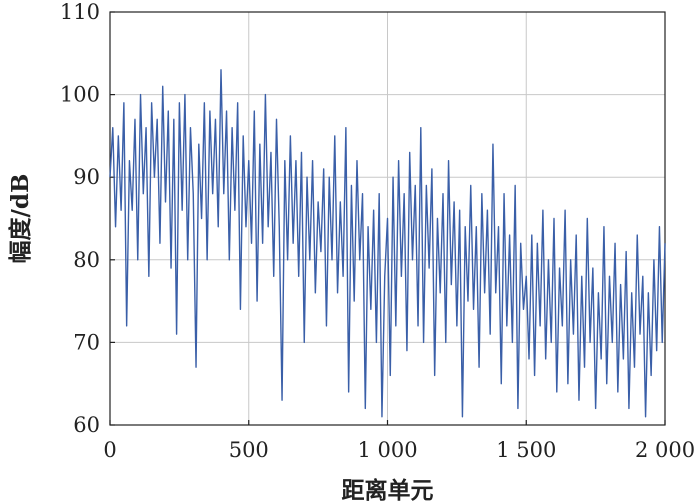 This screenshot has height=504, width=700. I want to click on y-tick-labels: 60 70 80 90 100 110, so click(80, 218).